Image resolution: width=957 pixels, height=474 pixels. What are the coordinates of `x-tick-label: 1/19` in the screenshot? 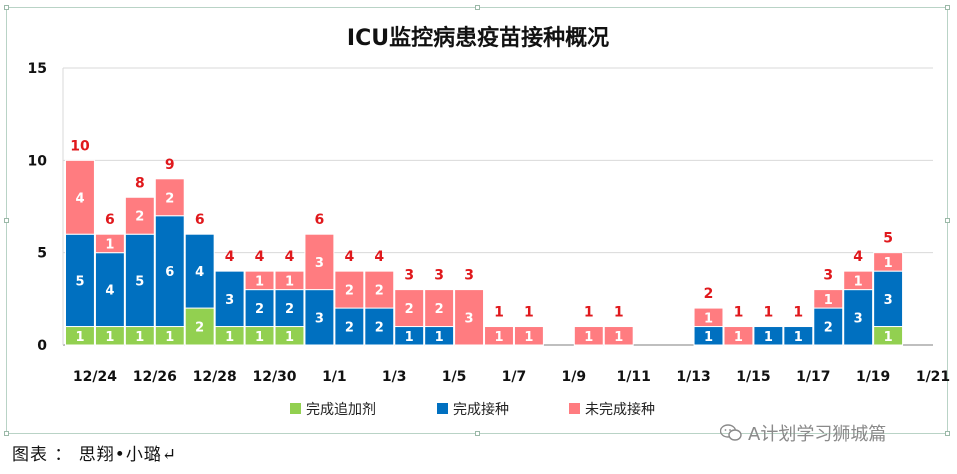 It's located at (873, 377).